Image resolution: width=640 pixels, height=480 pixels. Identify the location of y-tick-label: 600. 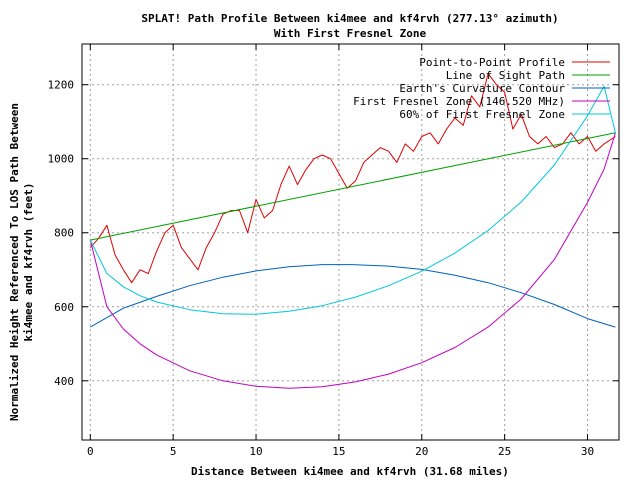
(64, 307).